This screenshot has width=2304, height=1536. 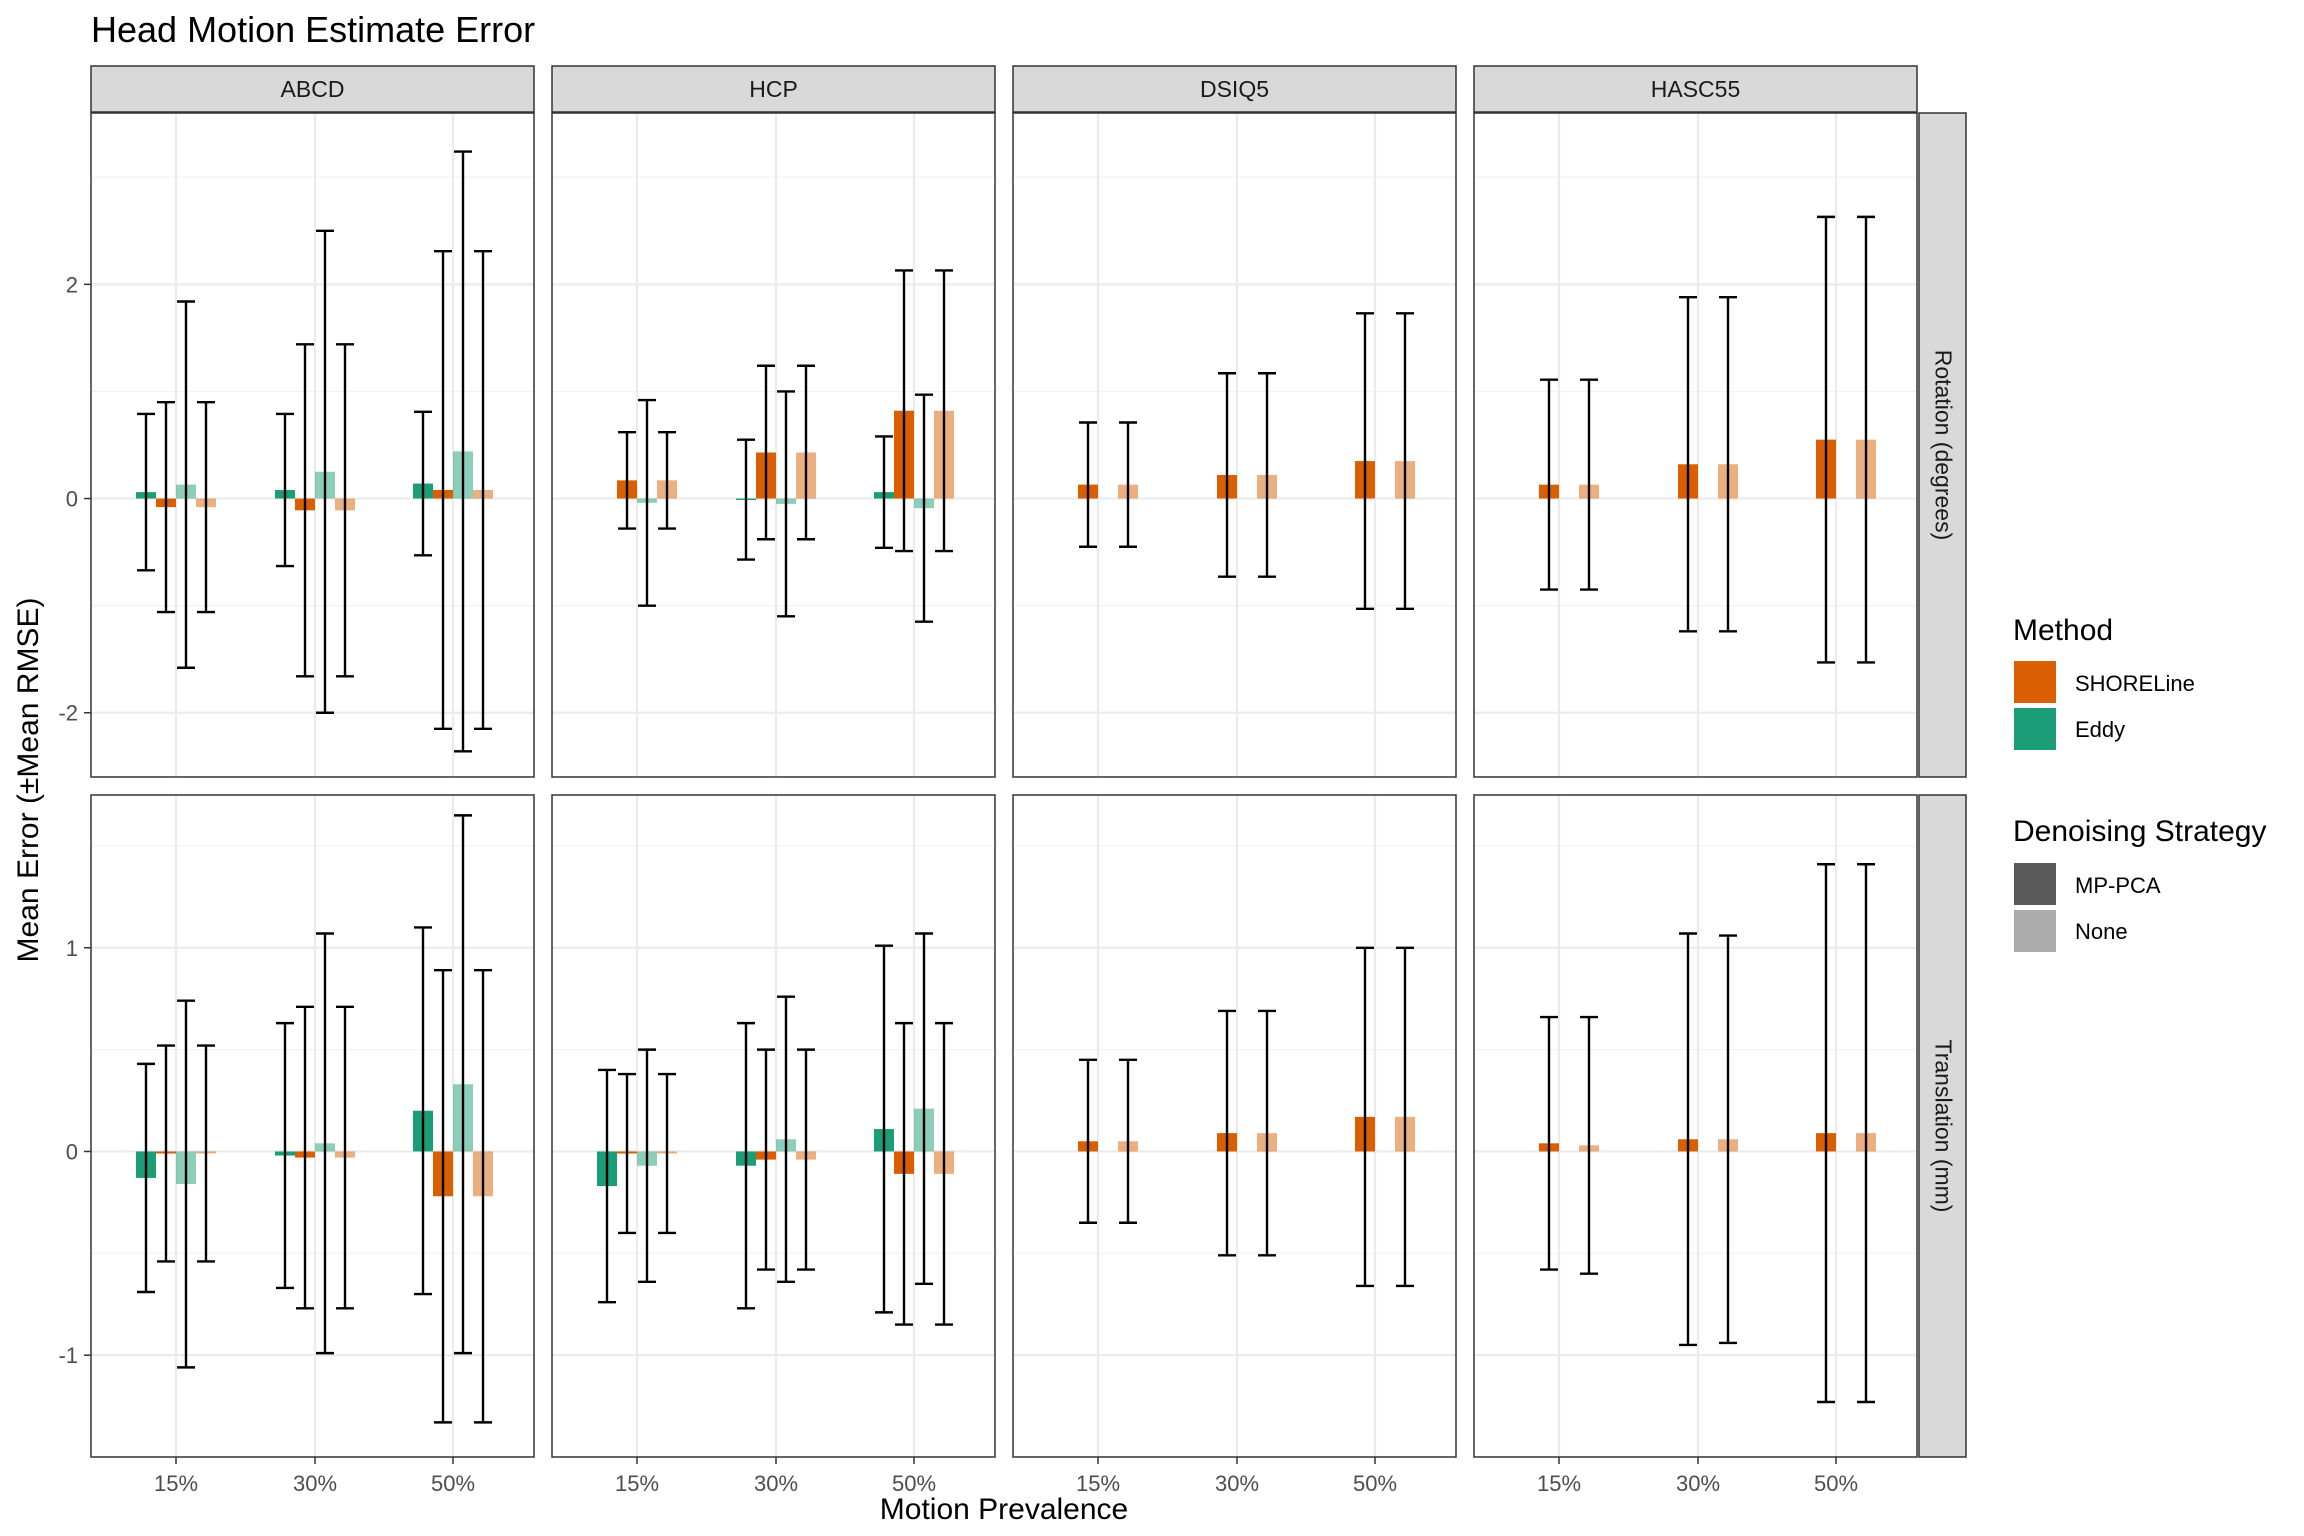 I want to click on strip-rotation-degrees, so click(x=1942, y=445).